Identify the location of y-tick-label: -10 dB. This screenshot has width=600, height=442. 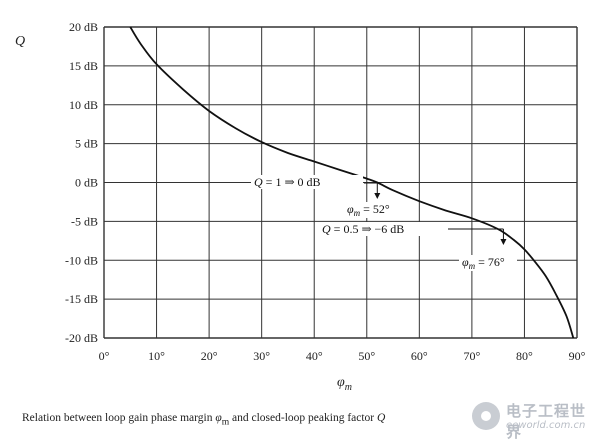
(81, 260).